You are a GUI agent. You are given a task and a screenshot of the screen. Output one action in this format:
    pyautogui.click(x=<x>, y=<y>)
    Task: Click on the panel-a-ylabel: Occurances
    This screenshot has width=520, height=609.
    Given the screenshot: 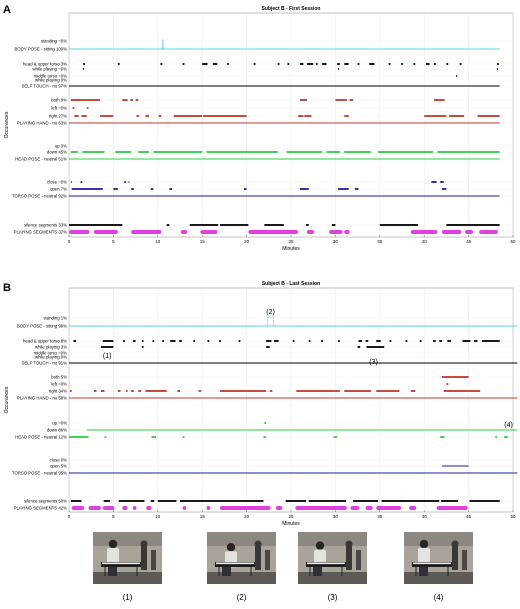 What is the action you would take?
    pyautogui.click(x=7, y=124)
    